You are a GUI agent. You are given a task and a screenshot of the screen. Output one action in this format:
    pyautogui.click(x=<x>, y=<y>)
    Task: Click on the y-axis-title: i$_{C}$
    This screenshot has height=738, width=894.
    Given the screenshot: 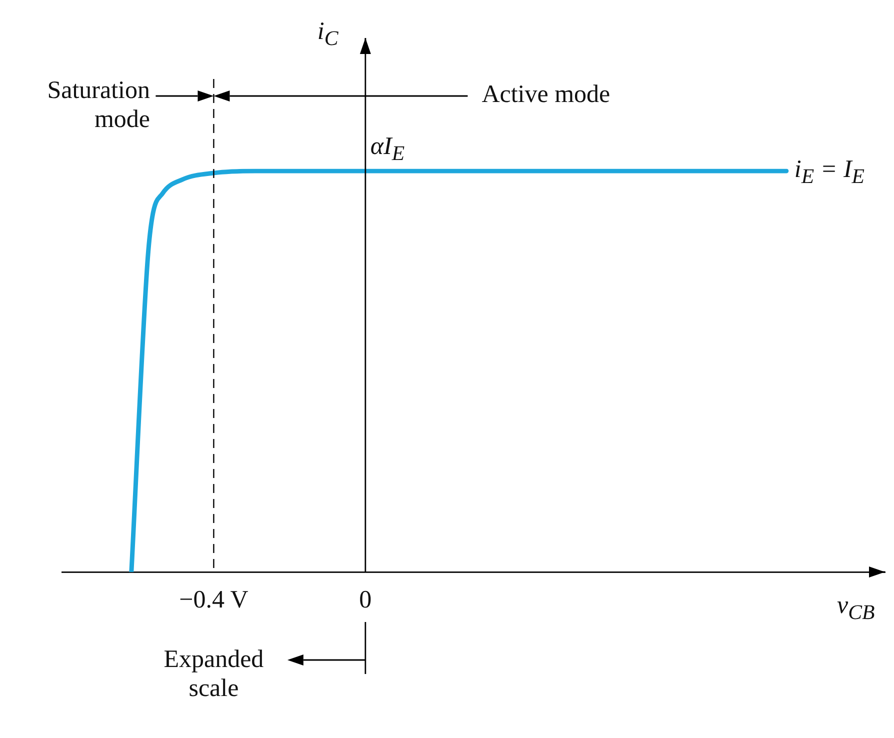 What is the action you would take?
    pyautogui.click(x=327, y=34)
    